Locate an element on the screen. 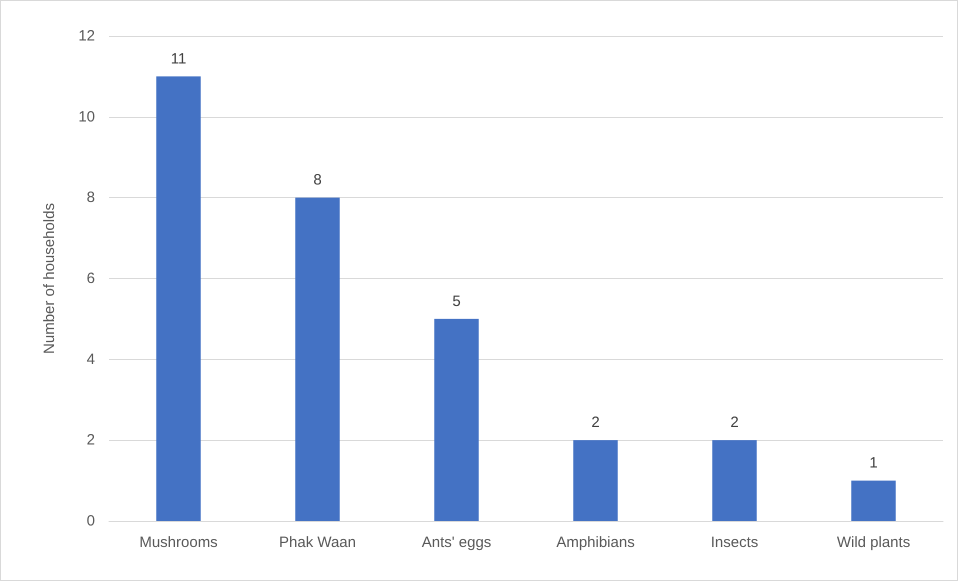 The height and width of the screenshot is (581, 958). data-label: 5 is located at coordinates (456, 301).